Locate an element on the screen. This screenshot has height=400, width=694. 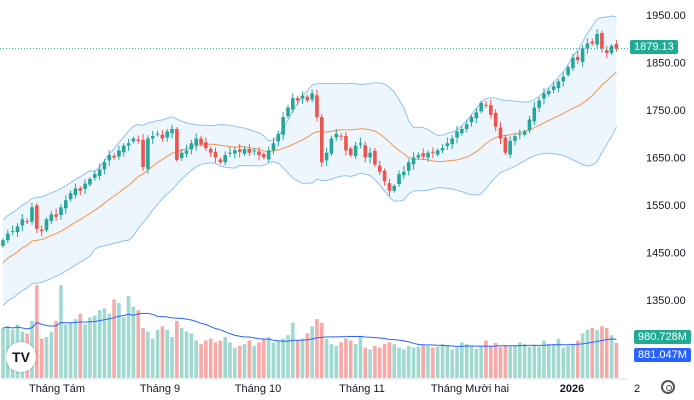
price-tick-label: 1850.00 is located at coordinates (666, 64).